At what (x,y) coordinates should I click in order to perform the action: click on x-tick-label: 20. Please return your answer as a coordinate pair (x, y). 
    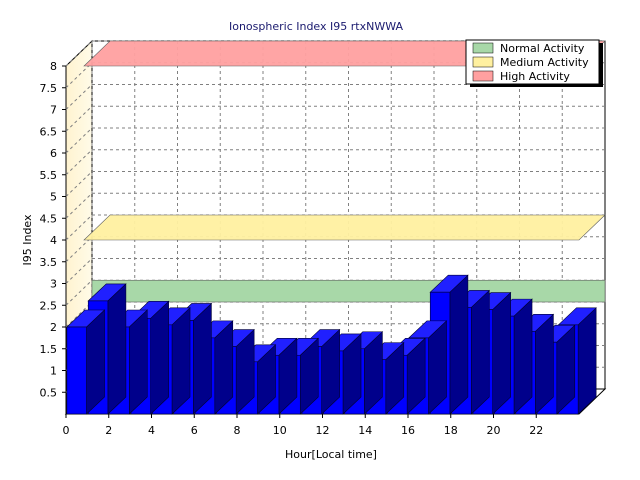
    Looking at the image, I should click on (494, 430).